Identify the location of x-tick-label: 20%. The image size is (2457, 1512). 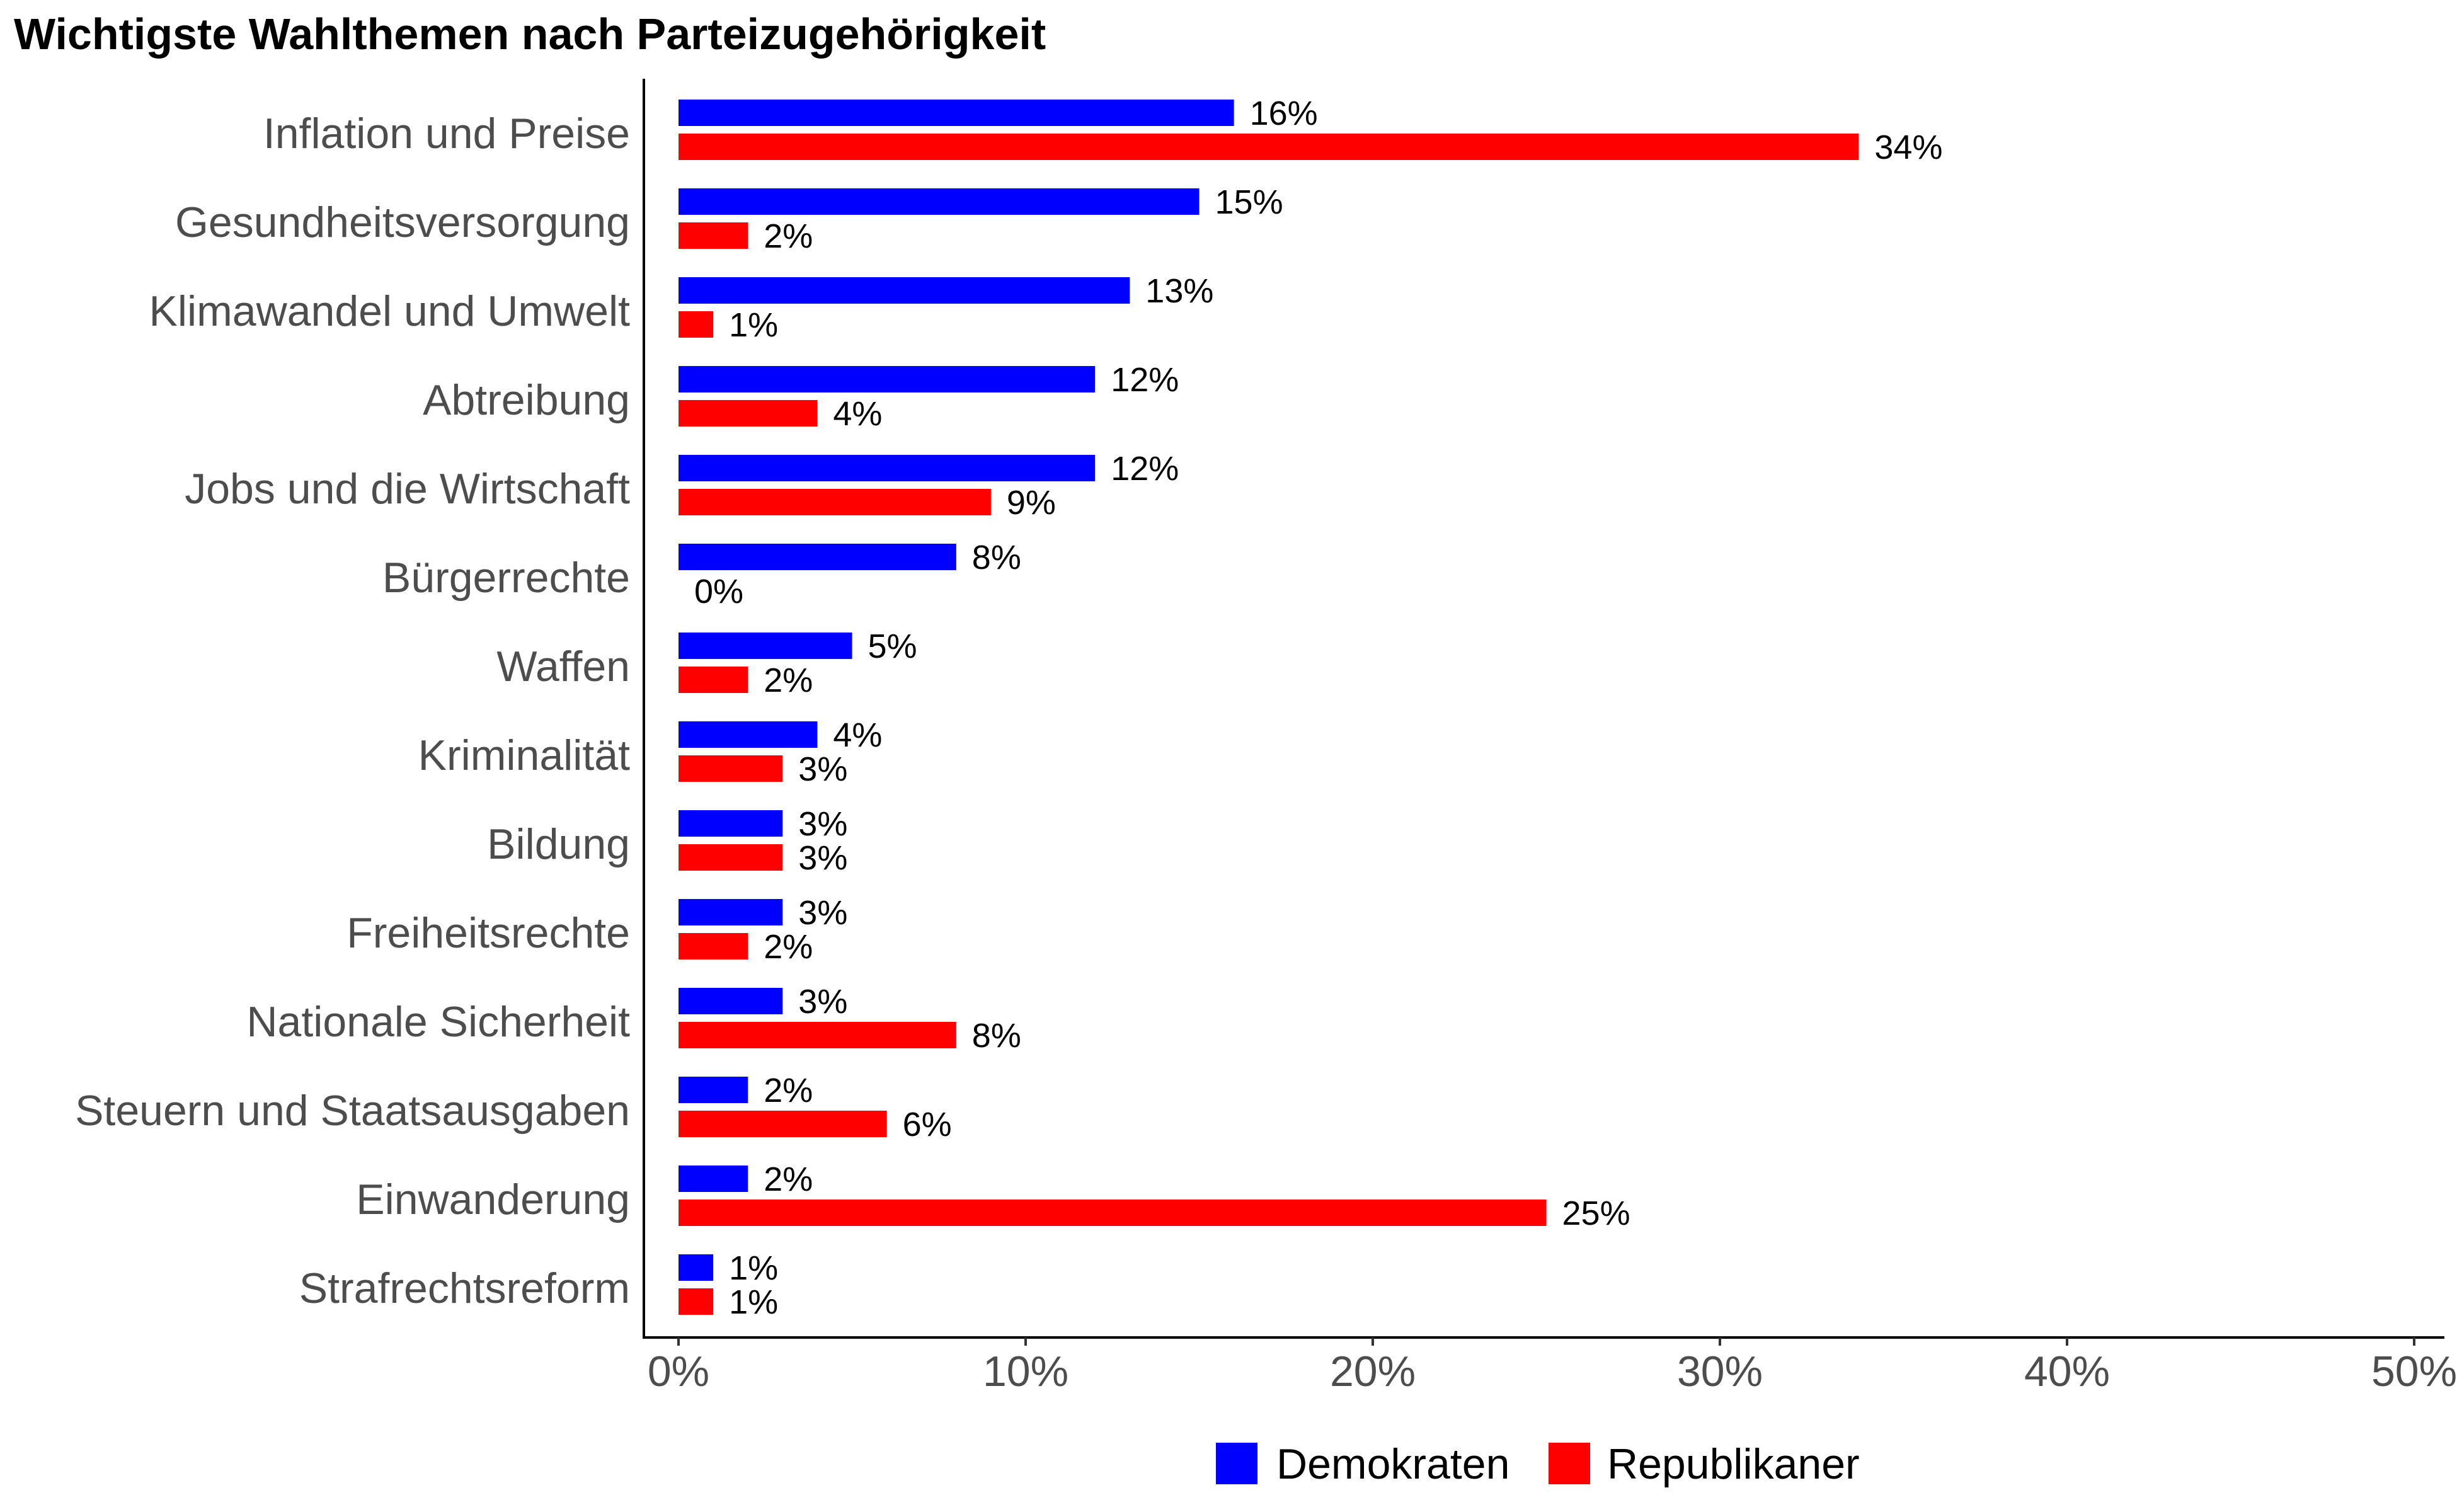
(1373, 1371).